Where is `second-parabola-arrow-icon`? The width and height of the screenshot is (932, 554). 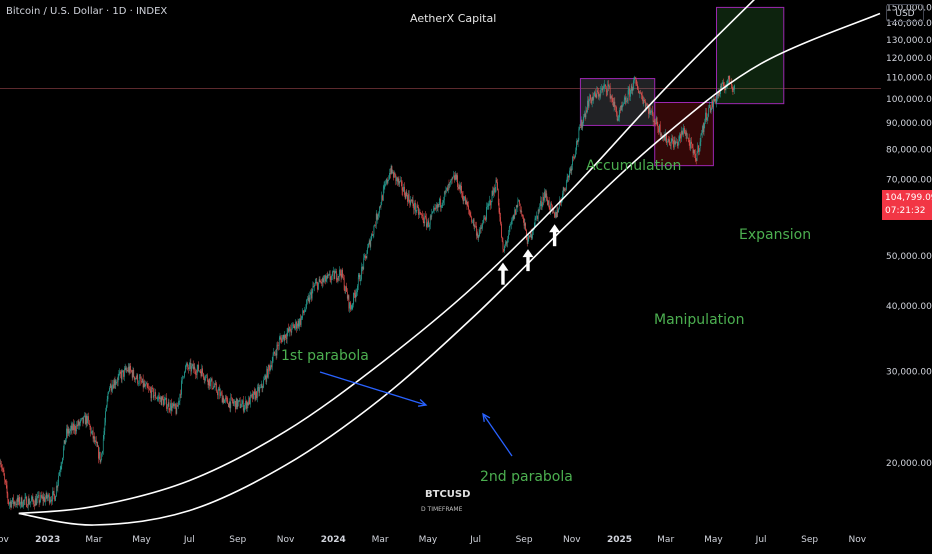
second-parabola-arrow-icon is located at coordinates (497, 435).